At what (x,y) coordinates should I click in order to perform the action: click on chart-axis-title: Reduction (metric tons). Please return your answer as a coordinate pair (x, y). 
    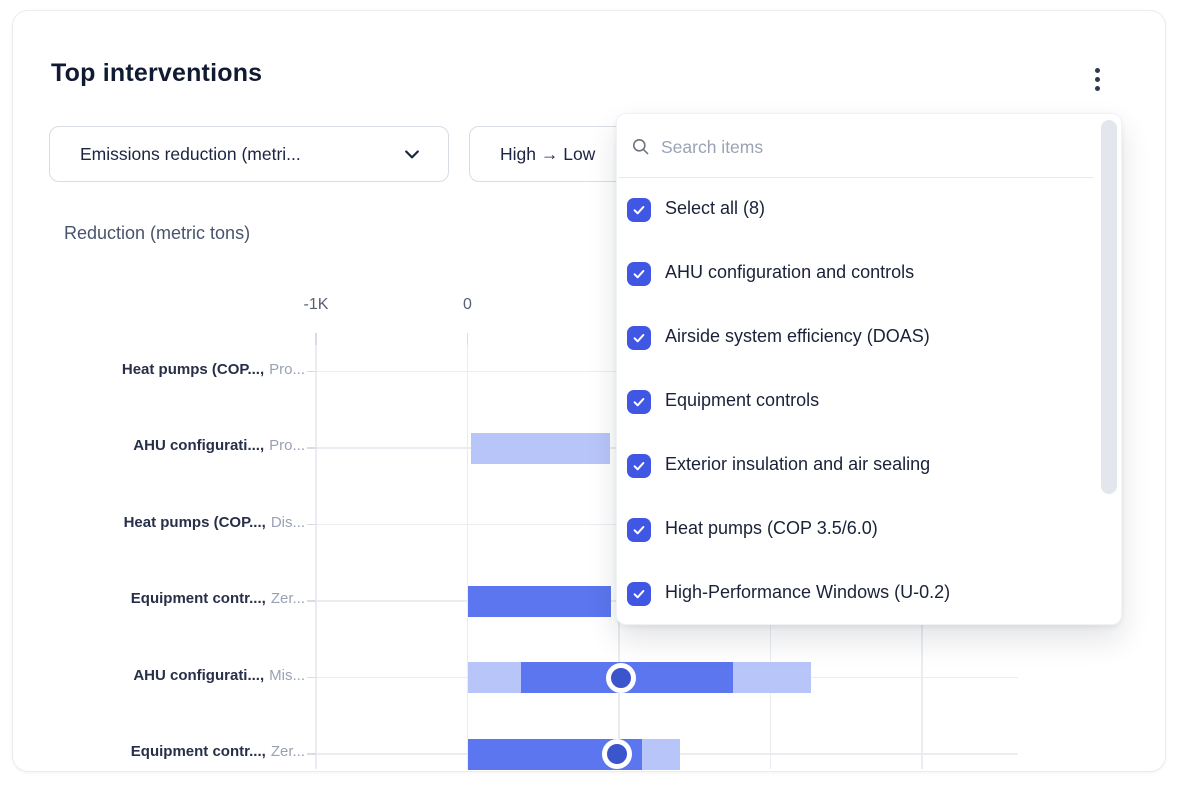
    Looking at the image, I should click on (157, 233).